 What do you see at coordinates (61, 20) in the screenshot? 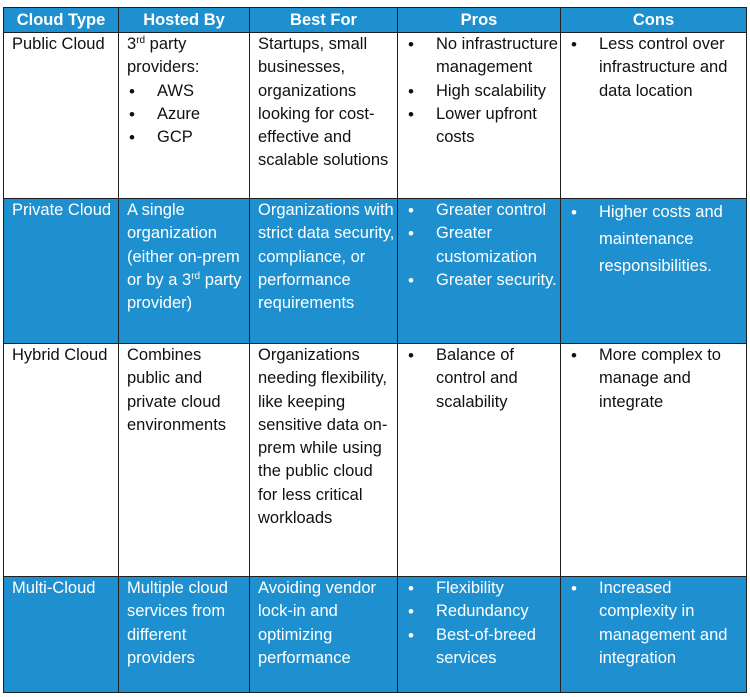
I see `header-cloud-type: Cloud Type` at bounding box center [61, 20].